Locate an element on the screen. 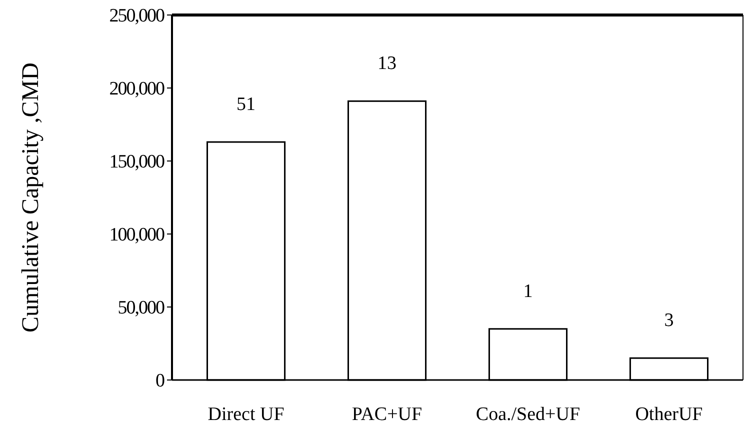  x-tick-label: PAC+UF is located at coordinates (387, 414).